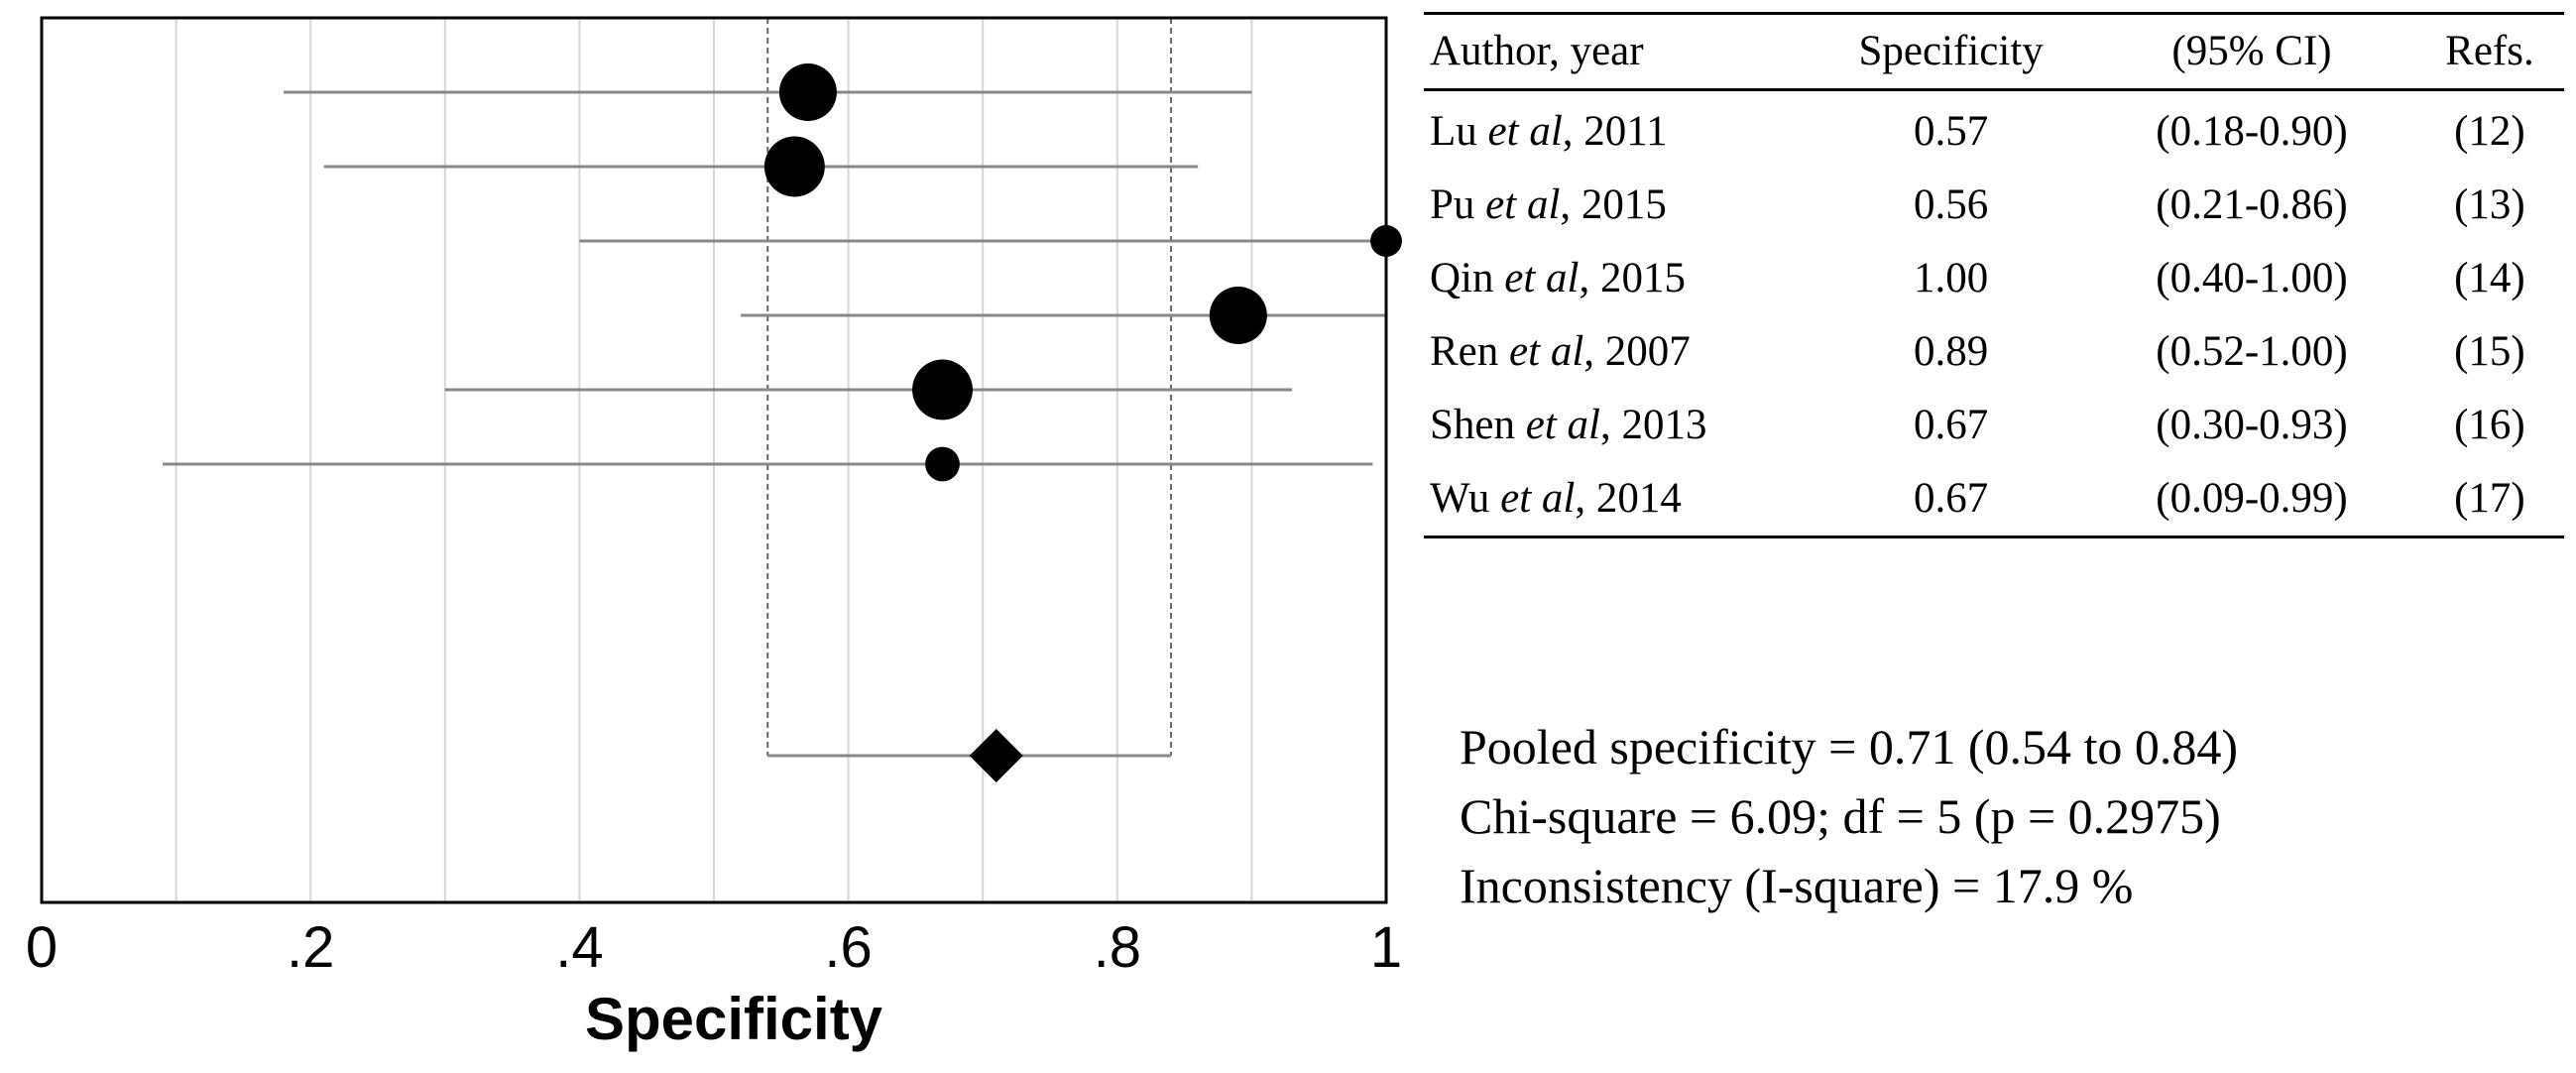 The height and width of the screenshot is (1073, 2576). Describe the element at coordinates (1850, 747) in the screenshot. I see `pooled-specificity-text: Pooled specificity = 0.71 (0.54 to 0.84)` at that location.